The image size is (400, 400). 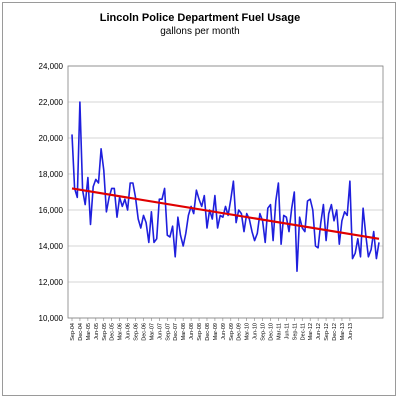 What do you see at coordinates (51, 210) in the screenshot?
I see `y-tick-label: 16,000` at bounding box center [51, 210].